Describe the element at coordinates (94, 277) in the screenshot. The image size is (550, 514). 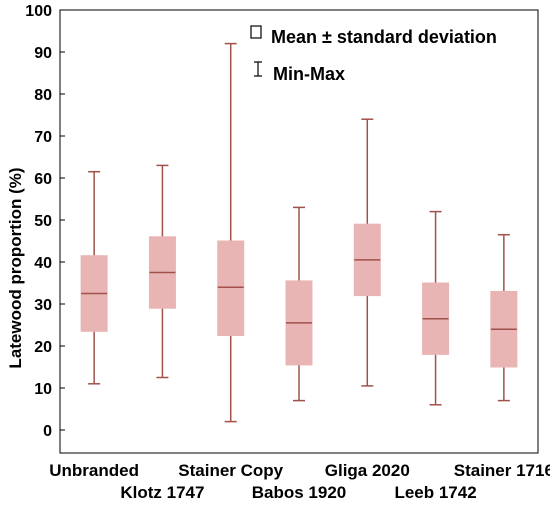
I see `box-unbranded` at that location.